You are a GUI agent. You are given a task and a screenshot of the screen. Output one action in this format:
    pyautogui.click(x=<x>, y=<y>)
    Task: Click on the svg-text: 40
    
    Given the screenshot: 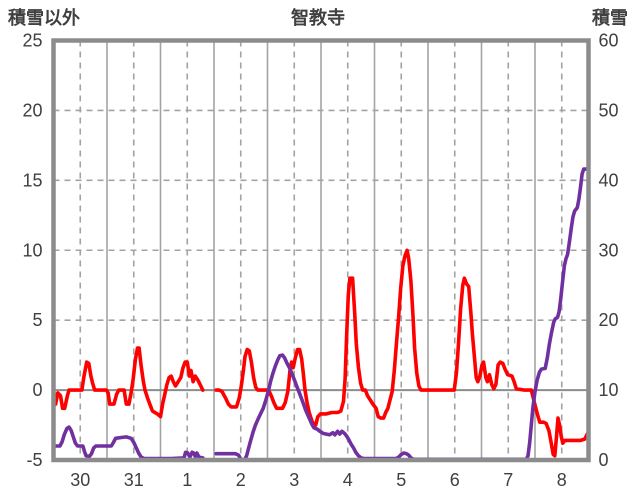 What is the action you would take?
    pyautogui.click(x=609, y=180)
    